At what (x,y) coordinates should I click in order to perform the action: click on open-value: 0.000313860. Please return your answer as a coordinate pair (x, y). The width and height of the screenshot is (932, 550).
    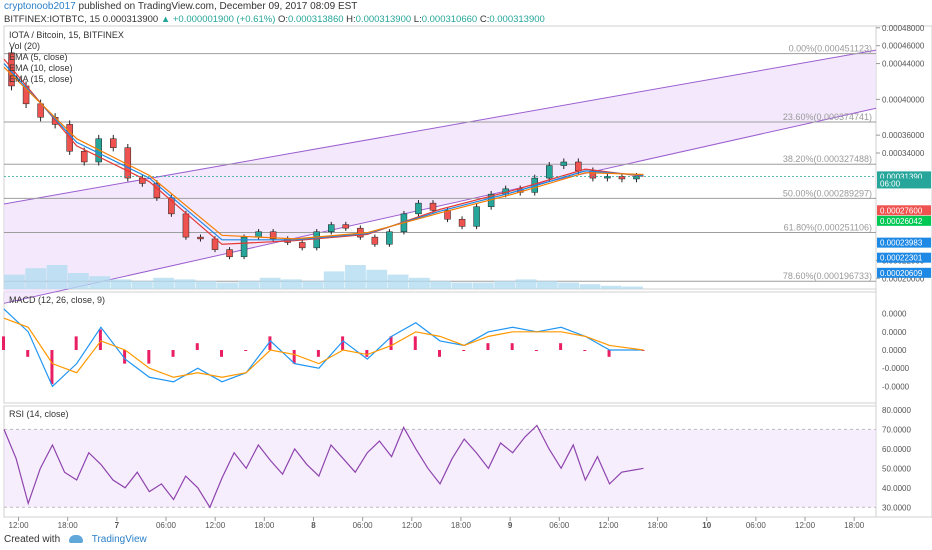
    Looking at the image, I should click on (316, 19).